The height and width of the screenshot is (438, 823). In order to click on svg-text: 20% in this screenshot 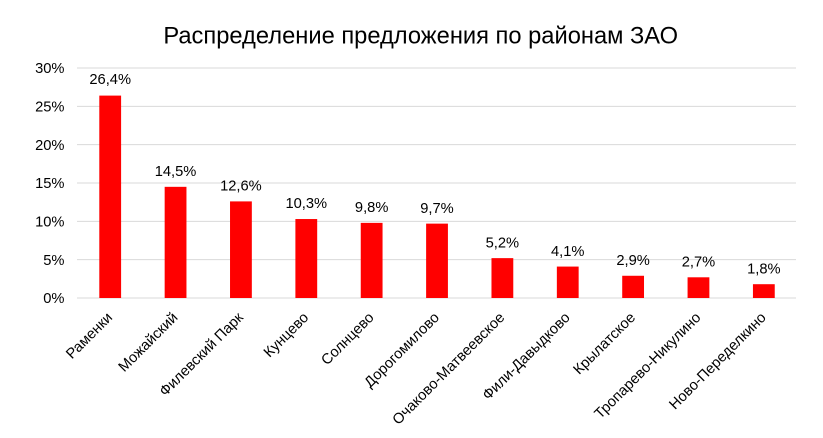, I will do `click(49, 146)`.